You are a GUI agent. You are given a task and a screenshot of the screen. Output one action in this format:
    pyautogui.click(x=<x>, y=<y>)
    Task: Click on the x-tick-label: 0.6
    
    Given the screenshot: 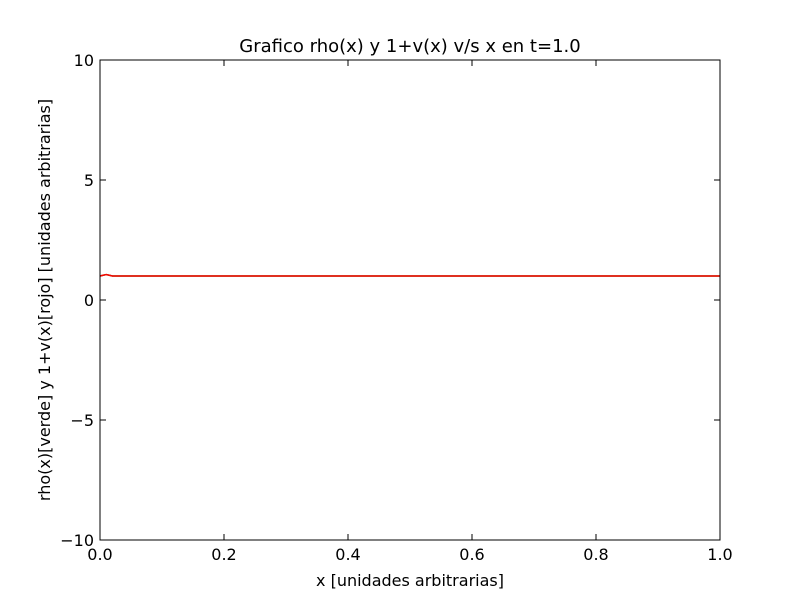 What is the action you would take?
    pyautogui.click(x=471, y=554)
    